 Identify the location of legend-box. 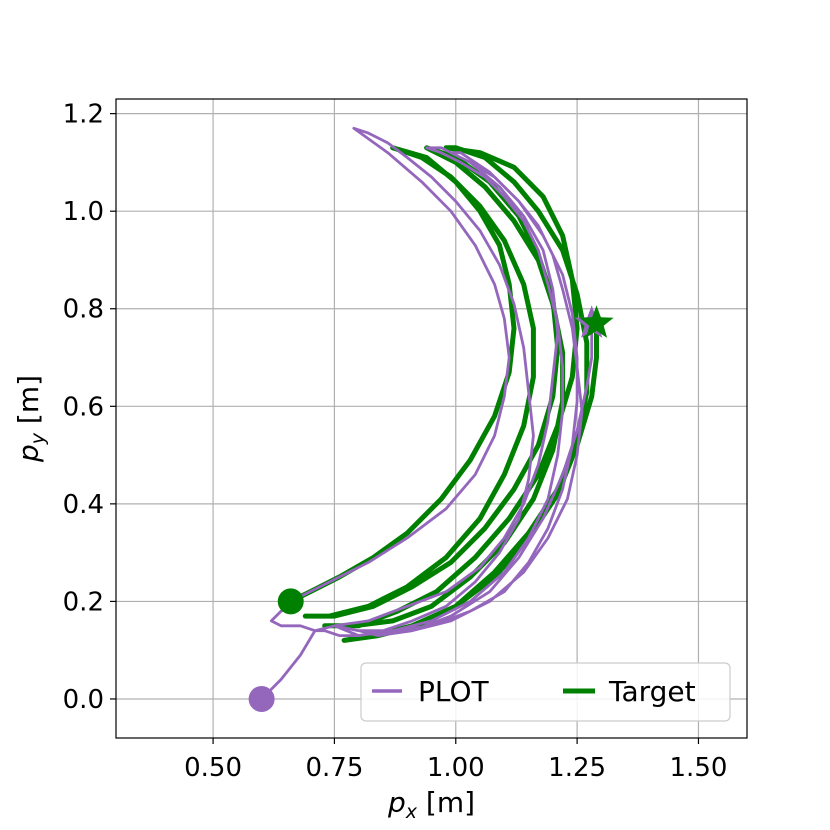
(545, 692).